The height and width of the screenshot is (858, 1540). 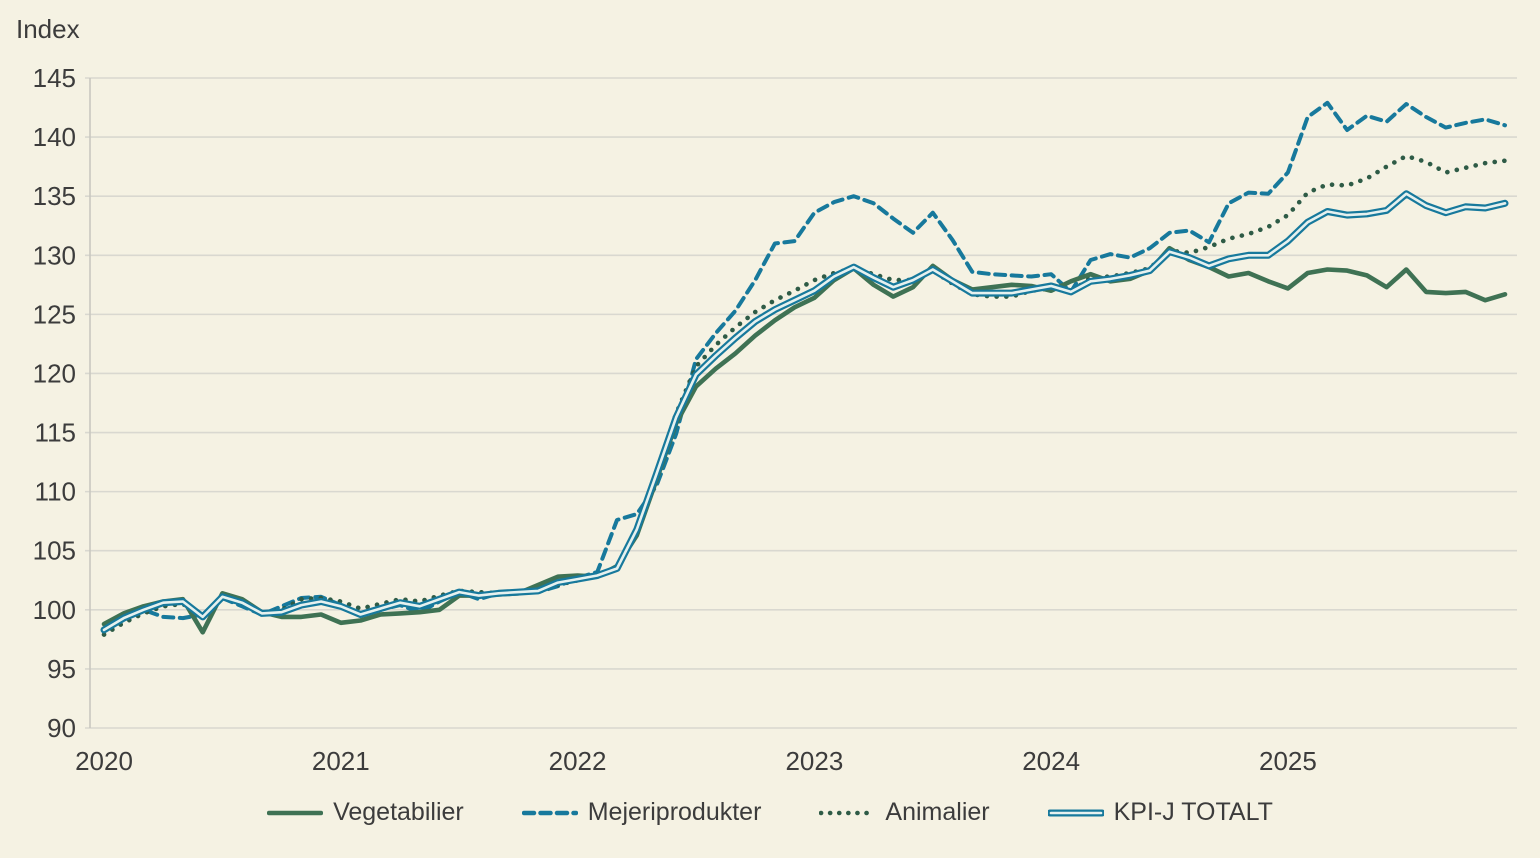 I want to click on y-tick-label-105: 105, so click(x=54, y=551).